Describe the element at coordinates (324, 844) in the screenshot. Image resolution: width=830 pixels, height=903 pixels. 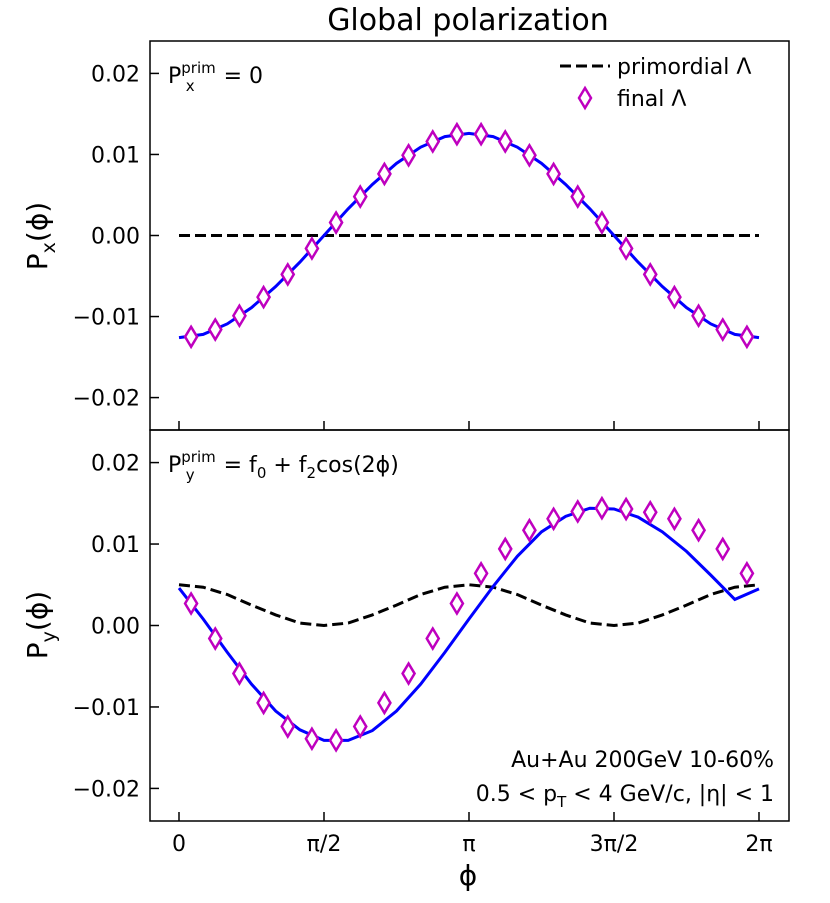
I see `x-tick-label: π/2` at that location.